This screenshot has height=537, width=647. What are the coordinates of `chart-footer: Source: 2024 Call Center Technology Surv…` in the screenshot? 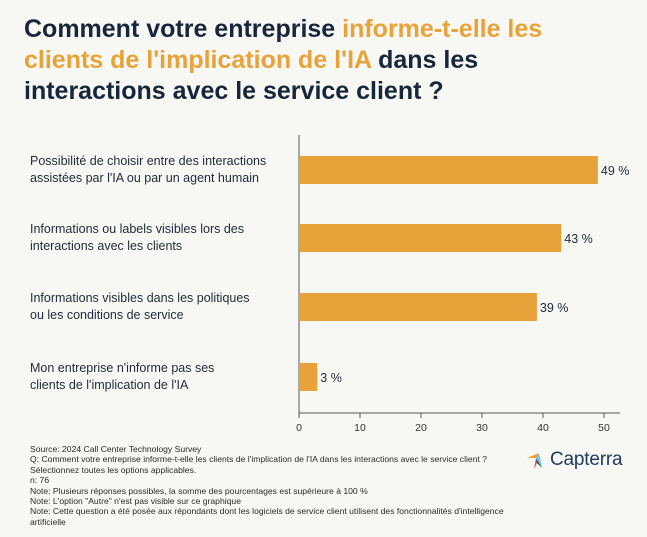 It's located at (275, 485).